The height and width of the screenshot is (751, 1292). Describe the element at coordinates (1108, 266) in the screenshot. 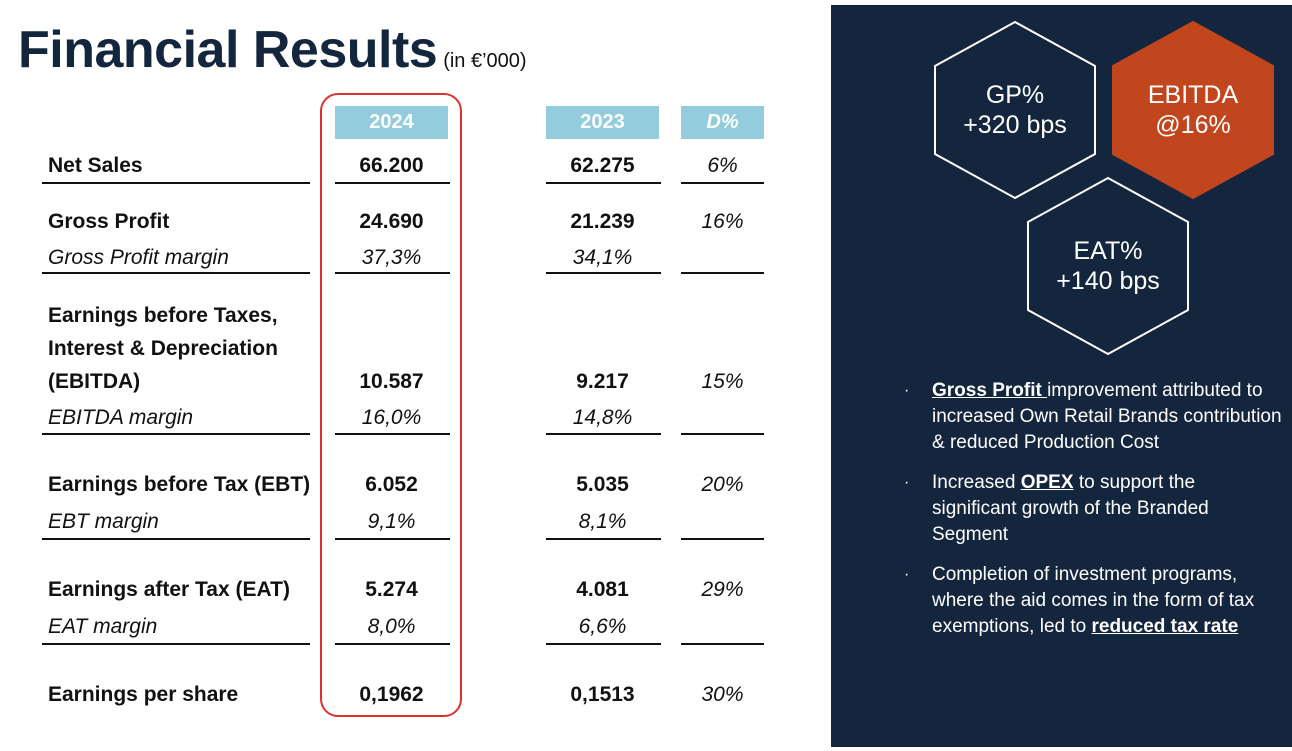

I see `hexagon-eat: EAT% +140 bps` at that location.